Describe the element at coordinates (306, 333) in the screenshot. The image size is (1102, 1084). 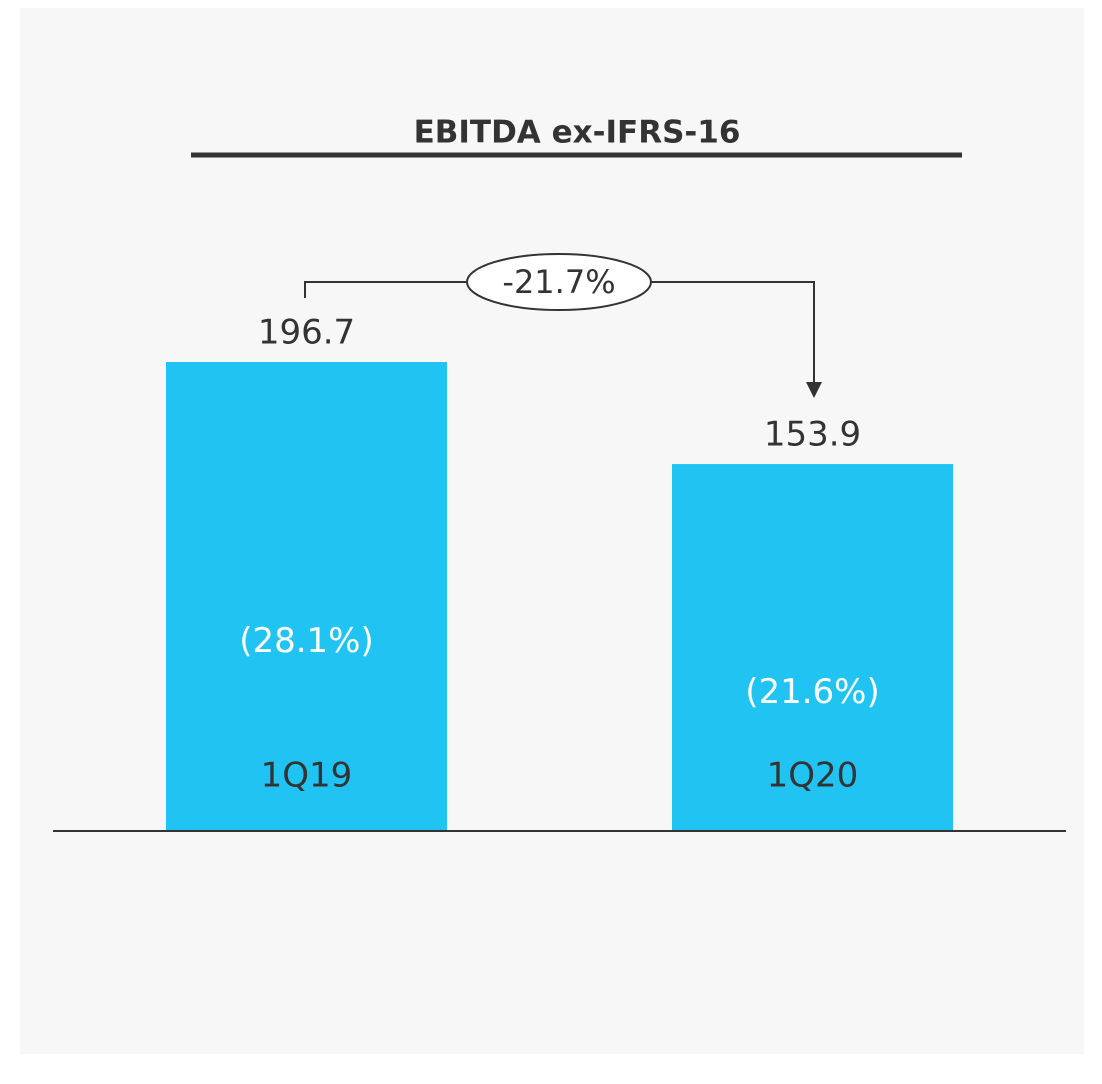
I see `value-label: 196.7` at that location.